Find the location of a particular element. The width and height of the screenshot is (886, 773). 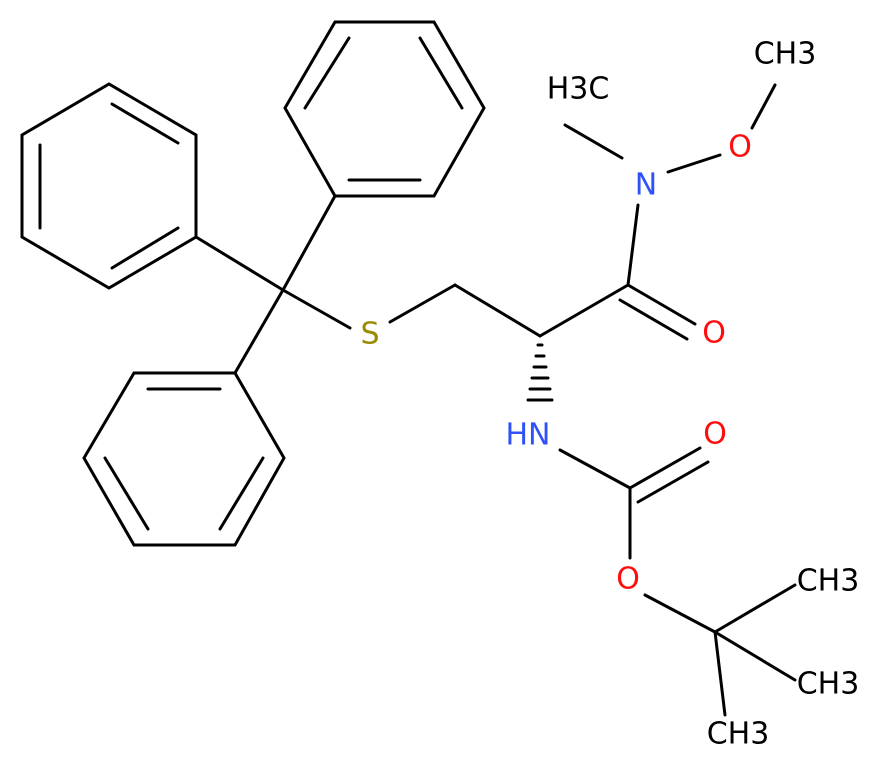

atom-label: N is located at coordinates (646, 185).